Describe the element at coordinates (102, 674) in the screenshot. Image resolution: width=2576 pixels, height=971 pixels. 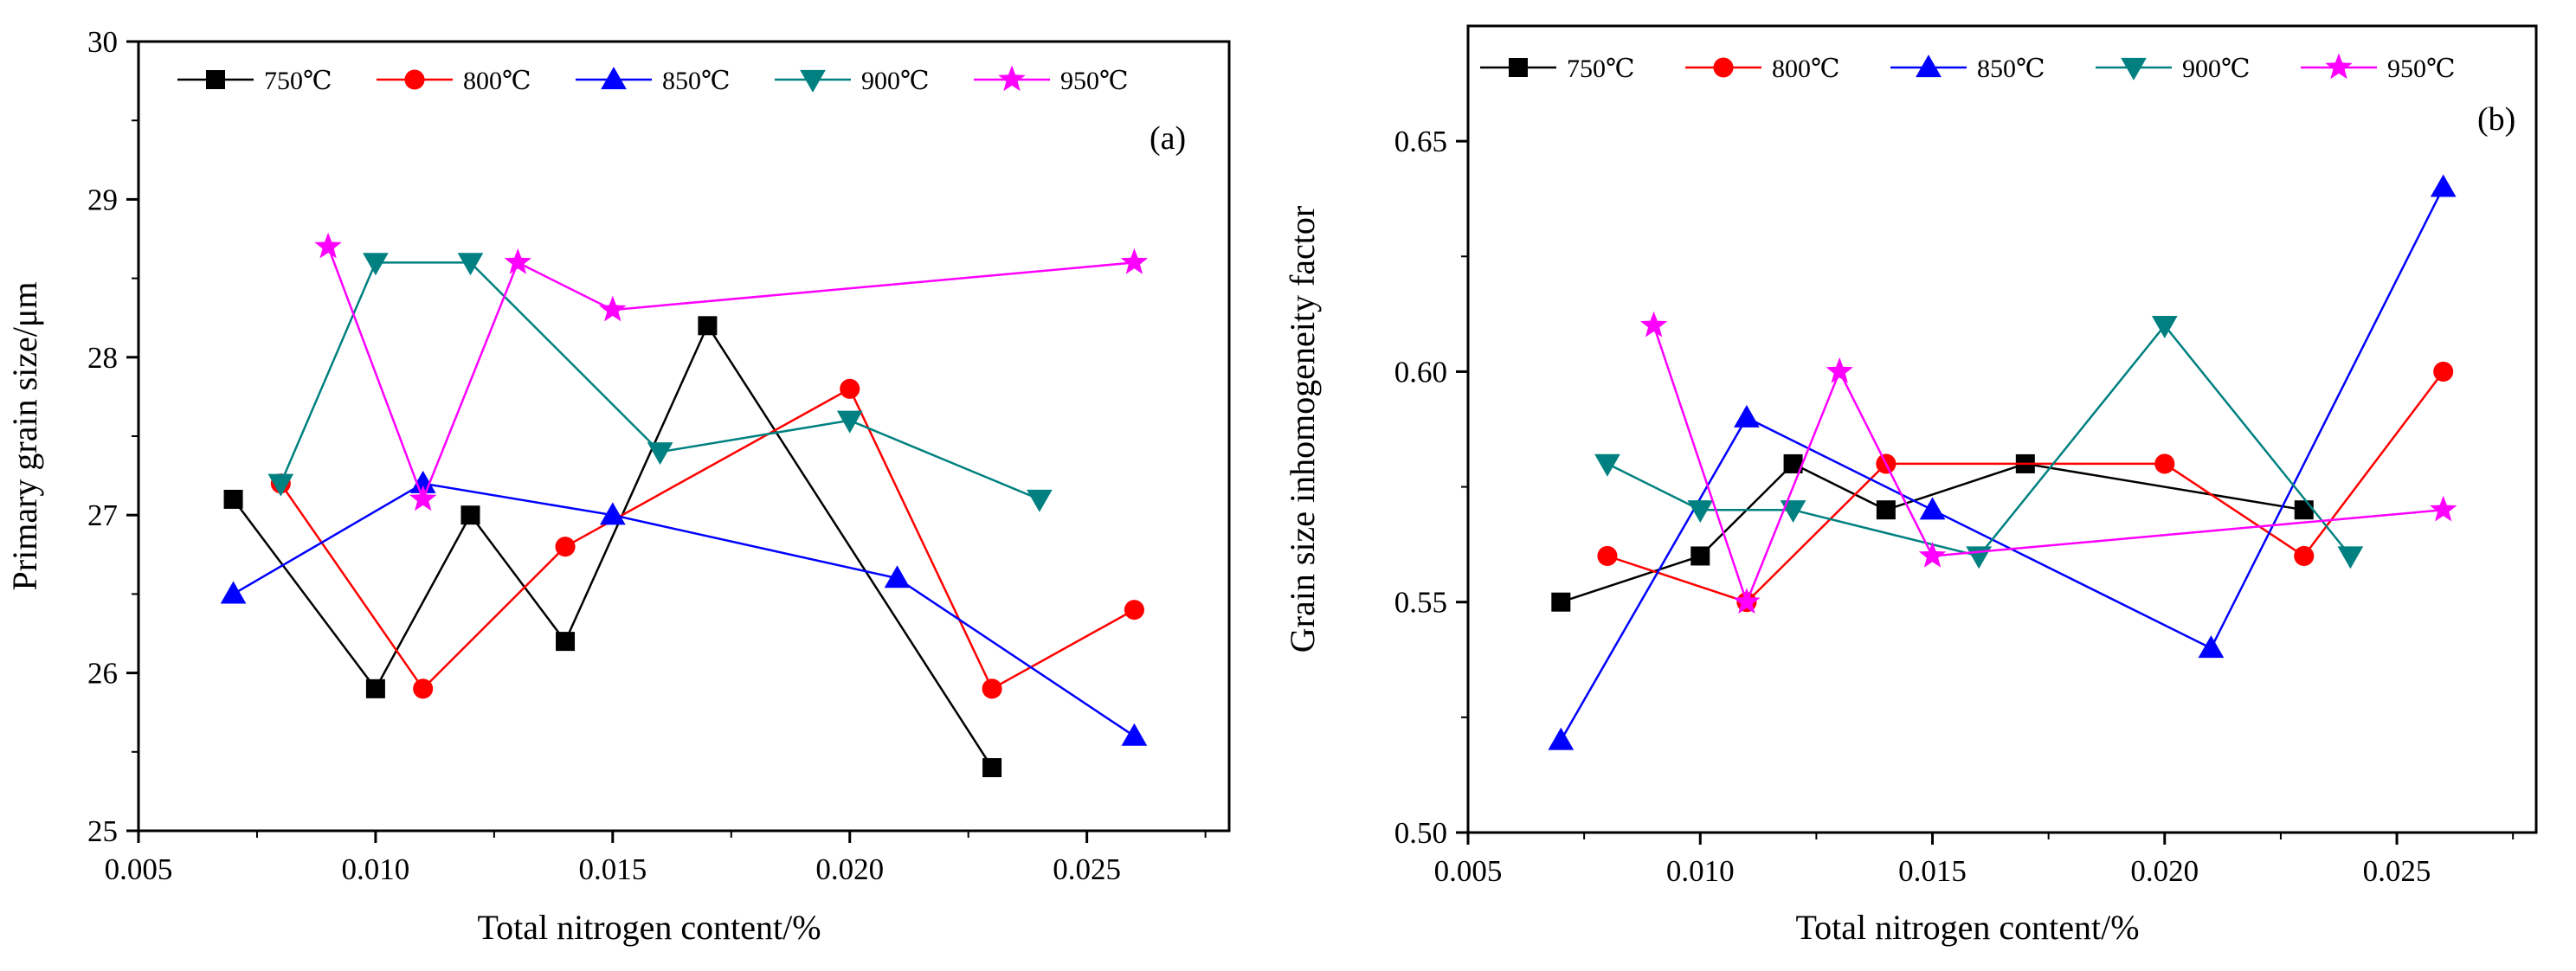
I see `y-tick-label: 26` at that location.